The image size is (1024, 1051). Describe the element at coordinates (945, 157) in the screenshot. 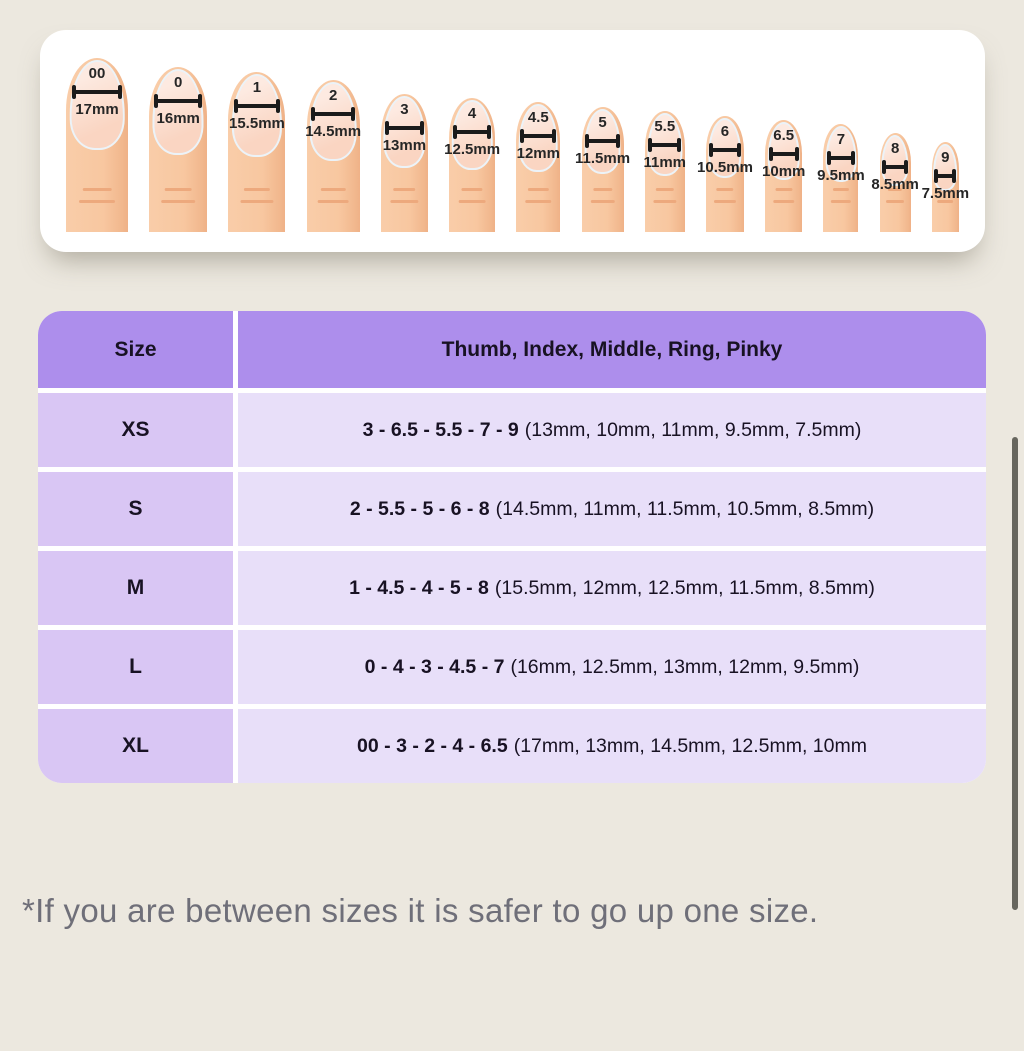

I see `finger-size-label: 9` at that location.